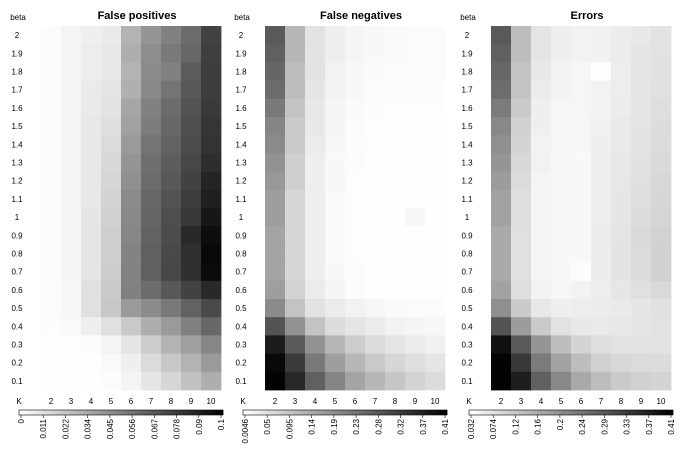 The width and height of the screenshot is (685, 456). What do you see at coordinates (245, 430) in the screenshot?
I see `colorbar-tick-label: 0.0046` at bounding box center [245, 430].